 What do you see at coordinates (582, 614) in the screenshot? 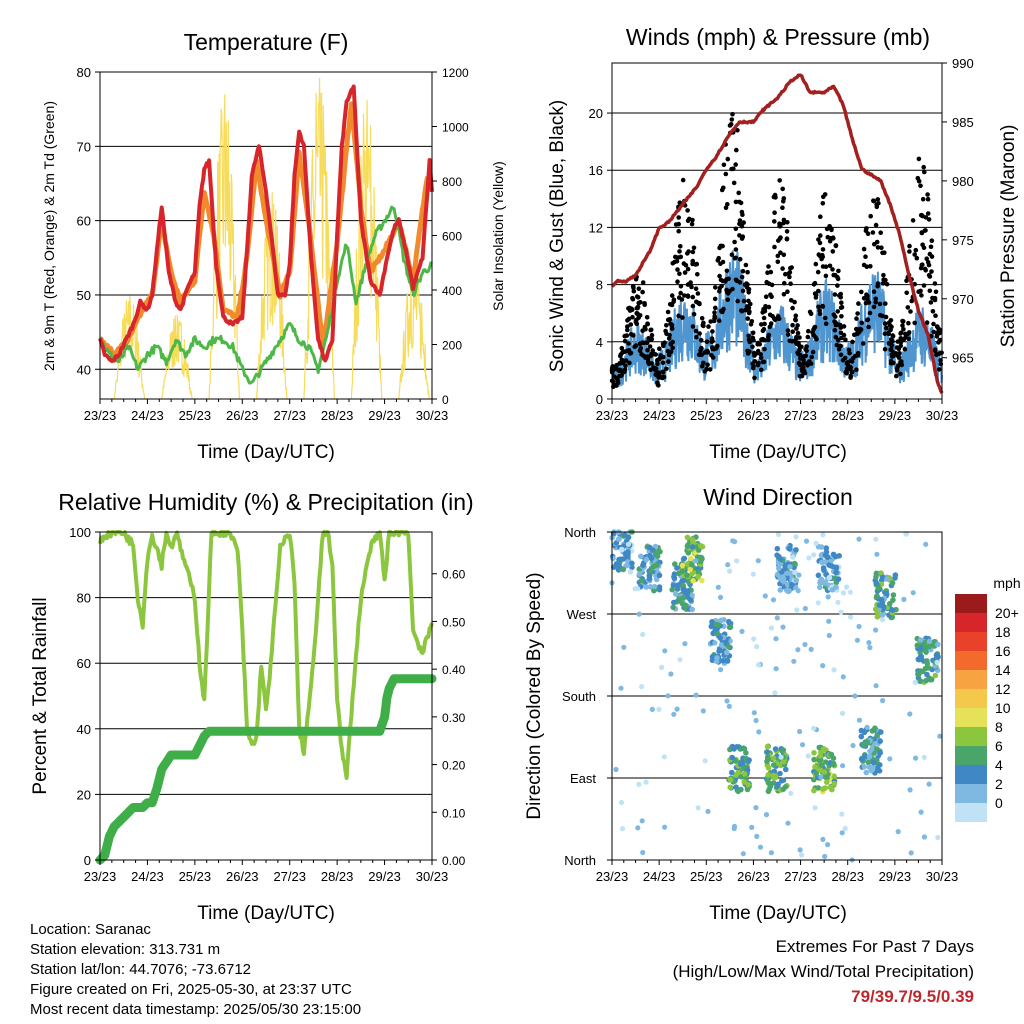
I see `direction-tick-label: West` at bounding box center [582, 614].